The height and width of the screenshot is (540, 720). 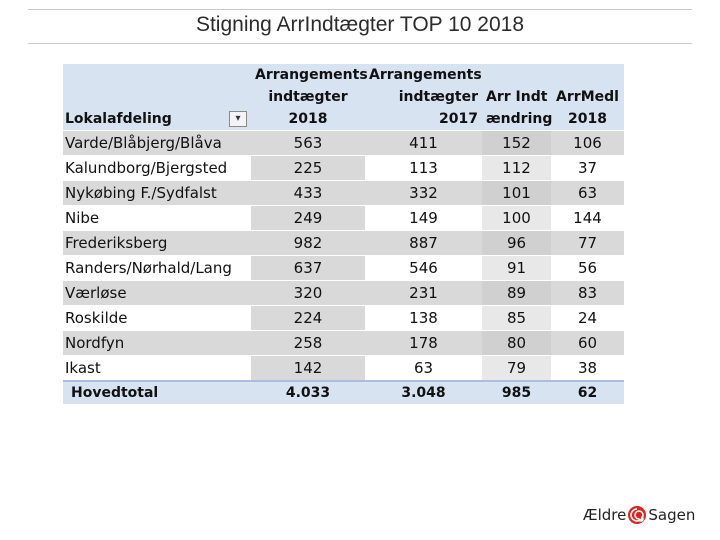 What do you see at coordinates (423, 268) in the screenshot?
I see `cell-indtaegter-2017: 546` at bounding box center [423, 268].